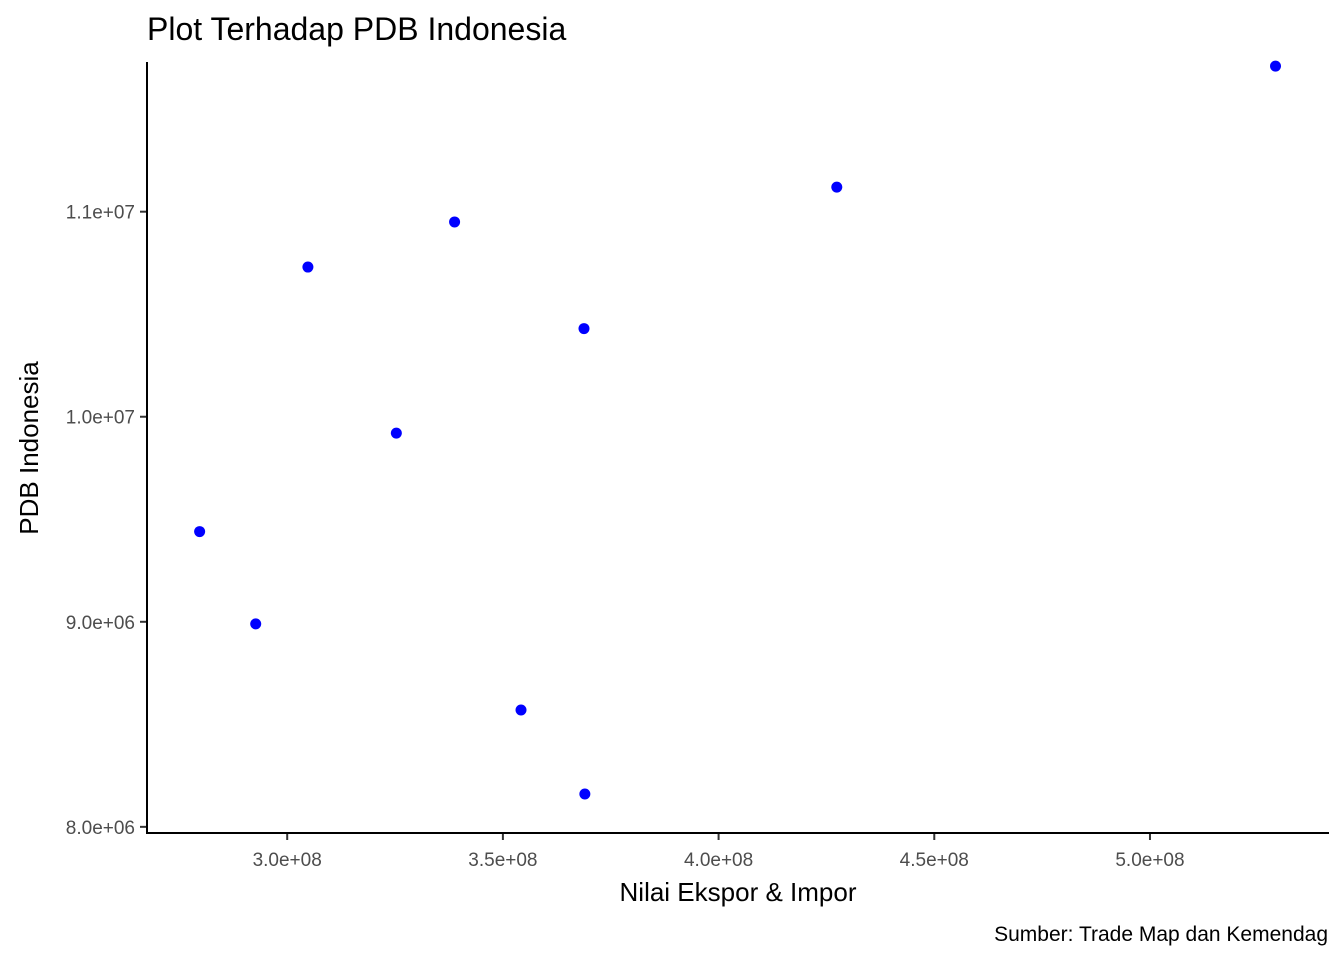  I want to click on x-axis-ticks: 3.0e+08 3.5e+08 4.0e+08 4.5e+08 5.0e+08, so click(719, 852).